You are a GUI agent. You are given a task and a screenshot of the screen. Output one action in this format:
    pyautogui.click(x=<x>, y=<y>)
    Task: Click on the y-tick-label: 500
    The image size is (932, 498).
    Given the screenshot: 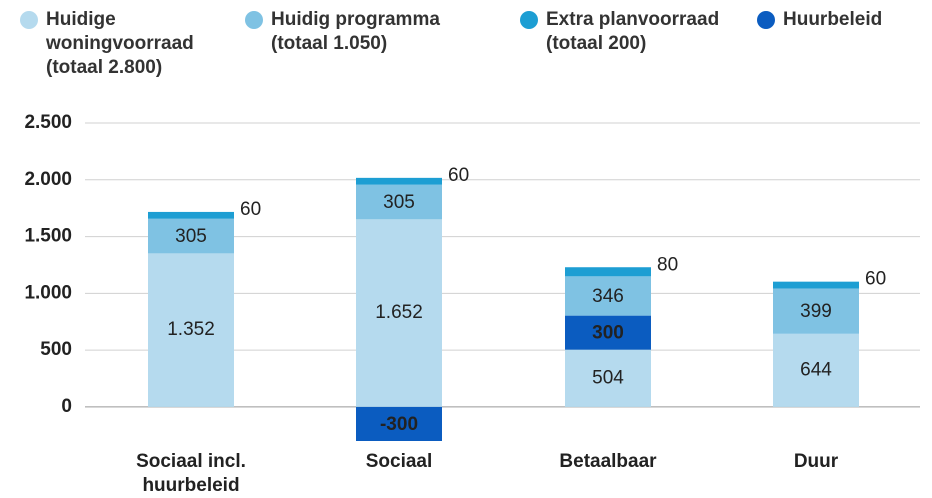 What is the action you would take?
    pyautogui.click(x=56, y=349)
    